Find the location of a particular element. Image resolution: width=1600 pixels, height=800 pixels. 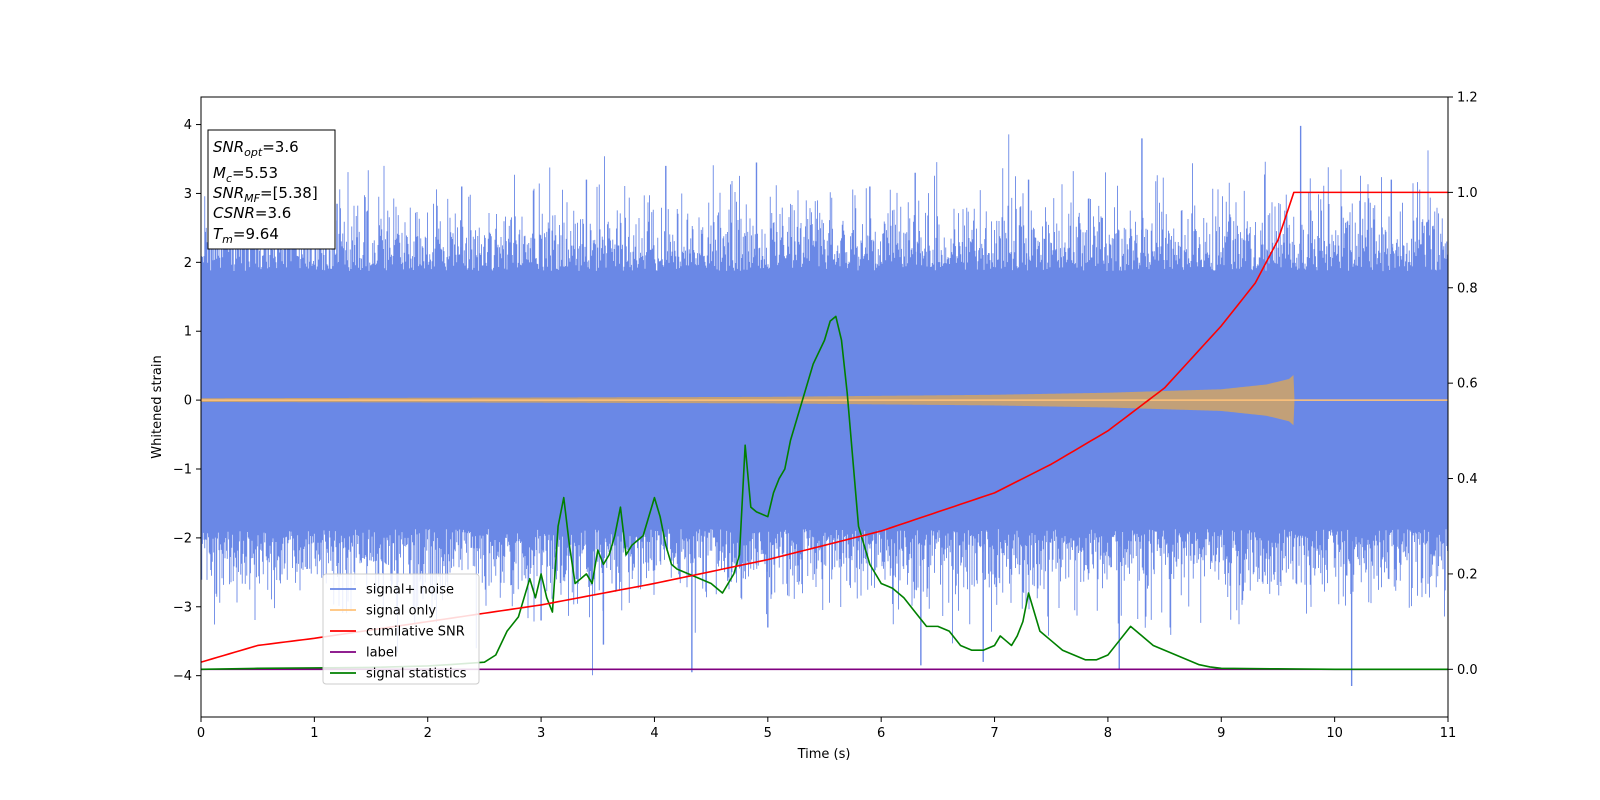

stats-csnr: CSNR=3.6 is located at coordinates (252, 213).